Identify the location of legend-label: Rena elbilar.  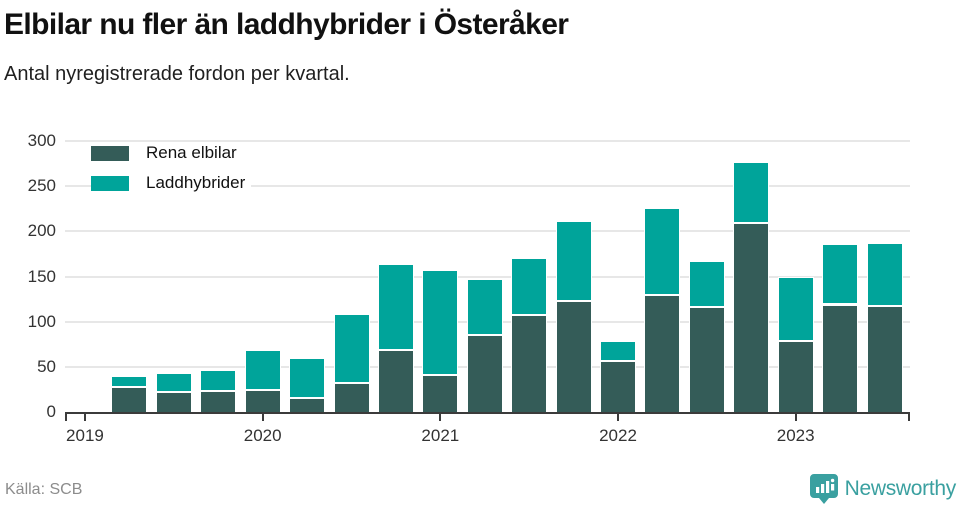
(191, 152).